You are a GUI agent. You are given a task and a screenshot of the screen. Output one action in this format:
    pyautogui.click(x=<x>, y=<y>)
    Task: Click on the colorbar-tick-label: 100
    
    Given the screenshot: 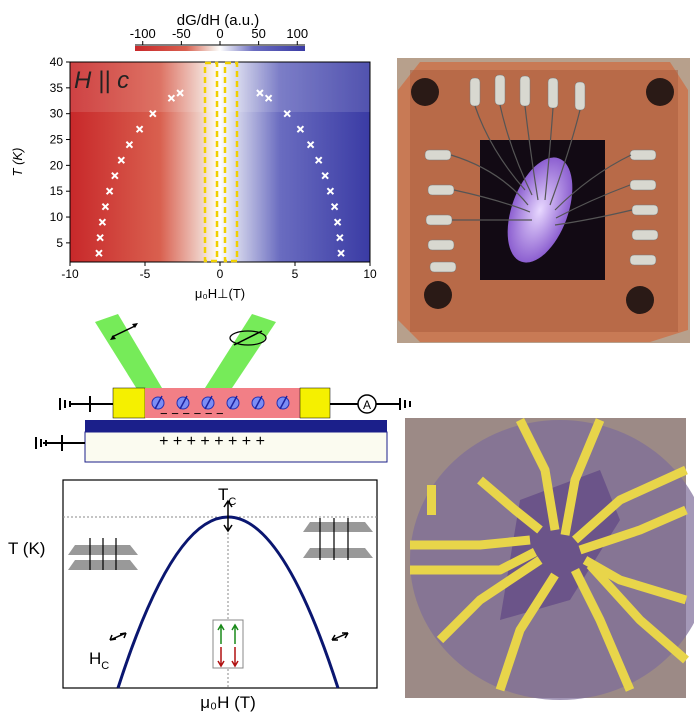 What is the action you would take?
    pyautogui.click(x=297, y=33)
    